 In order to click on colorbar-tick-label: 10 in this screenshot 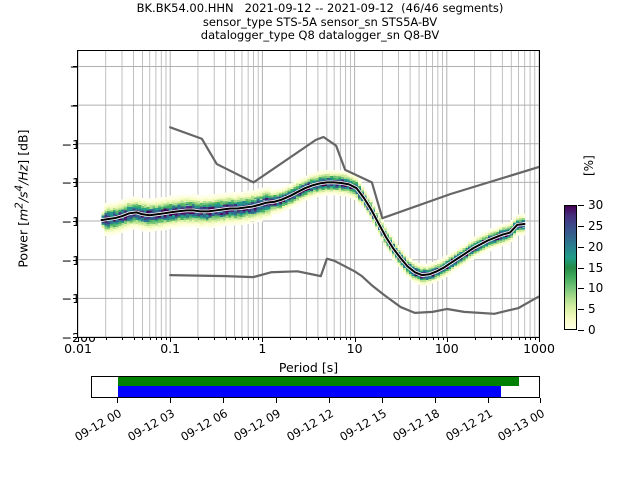, I will do `click(596, 288)`.